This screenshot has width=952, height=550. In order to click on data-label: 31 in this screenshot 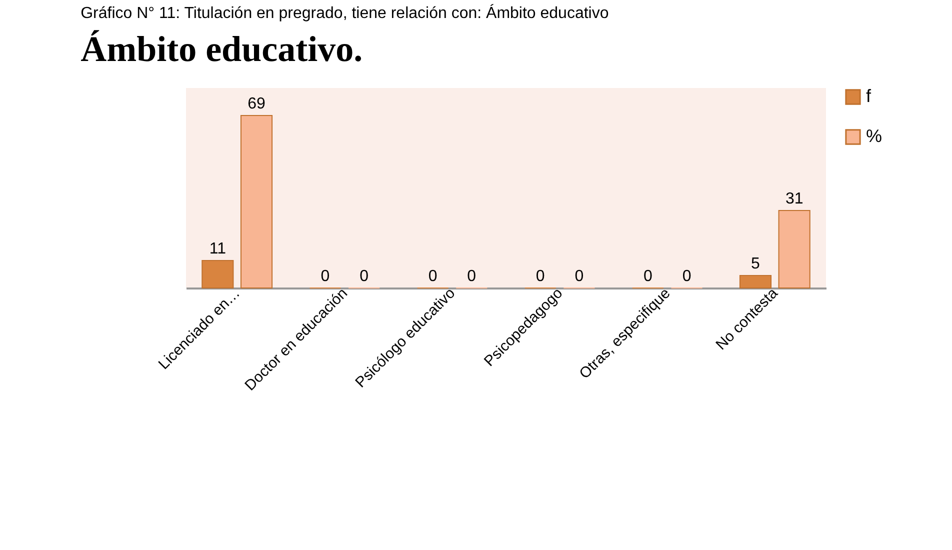, I will do `click(794, 199)`.